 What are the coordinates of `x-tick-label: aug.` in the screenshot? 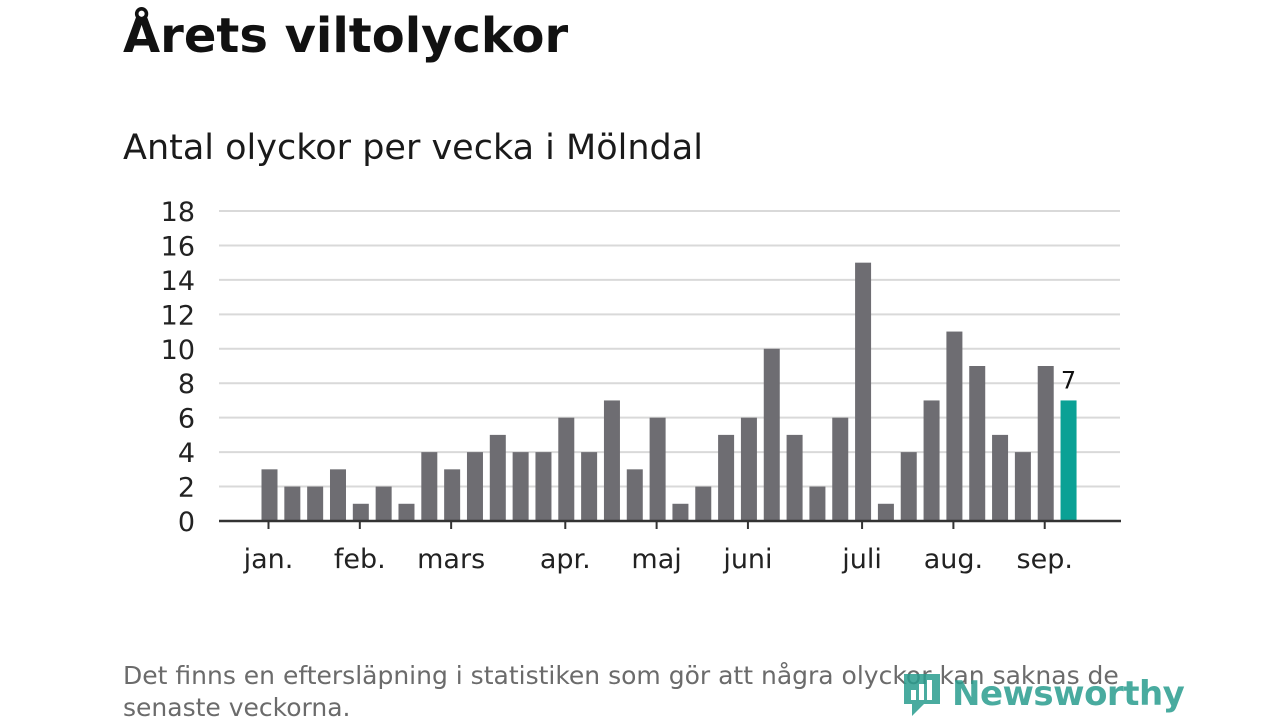 It's located at (953, 559).